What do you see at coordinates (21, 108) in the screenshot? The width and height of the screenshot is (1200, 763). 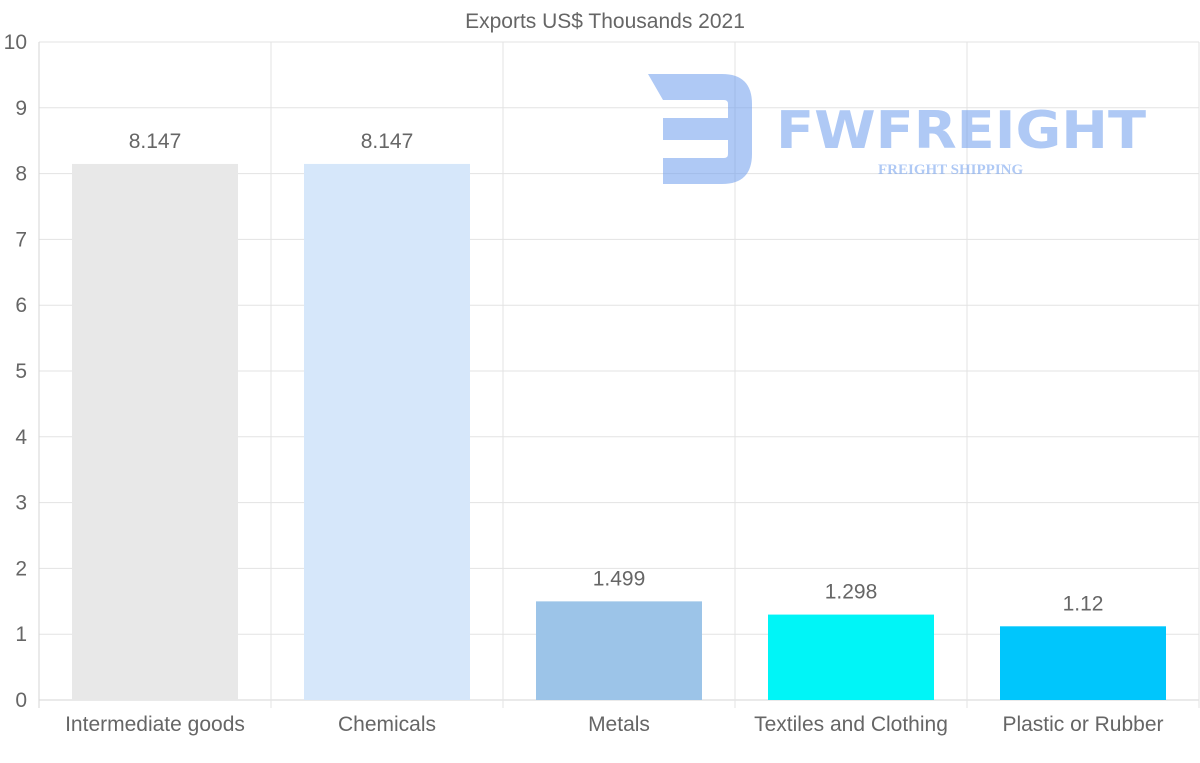 I see `y-tick-label: 9` at bounding box center [21, 108].